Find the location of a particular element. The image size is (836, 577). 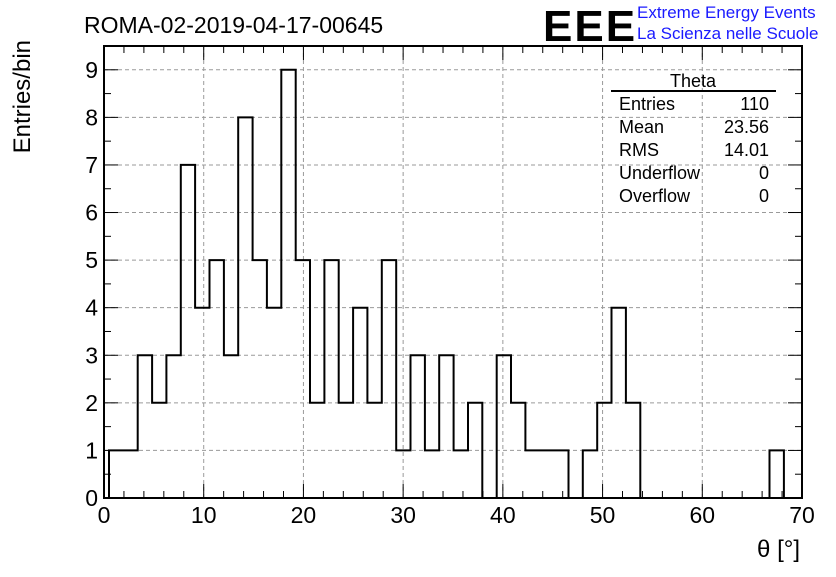

y-tick-label: 2 is located at coordinates (91, 403).